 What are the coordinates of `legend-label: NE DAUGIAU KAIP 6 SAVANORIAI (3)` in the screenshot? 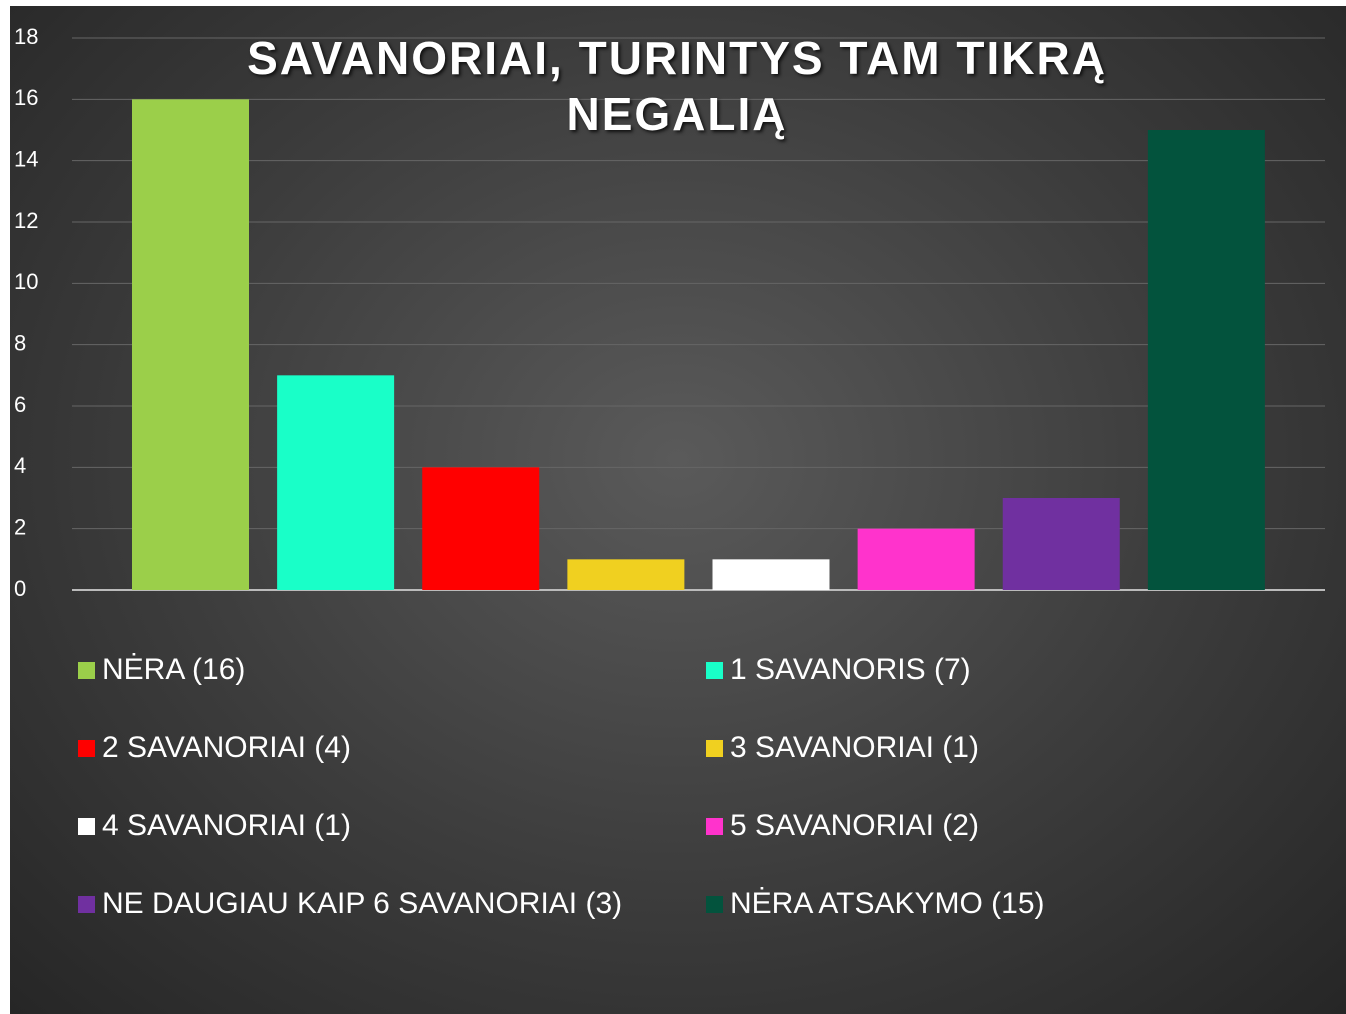 It's located at (362, 903).